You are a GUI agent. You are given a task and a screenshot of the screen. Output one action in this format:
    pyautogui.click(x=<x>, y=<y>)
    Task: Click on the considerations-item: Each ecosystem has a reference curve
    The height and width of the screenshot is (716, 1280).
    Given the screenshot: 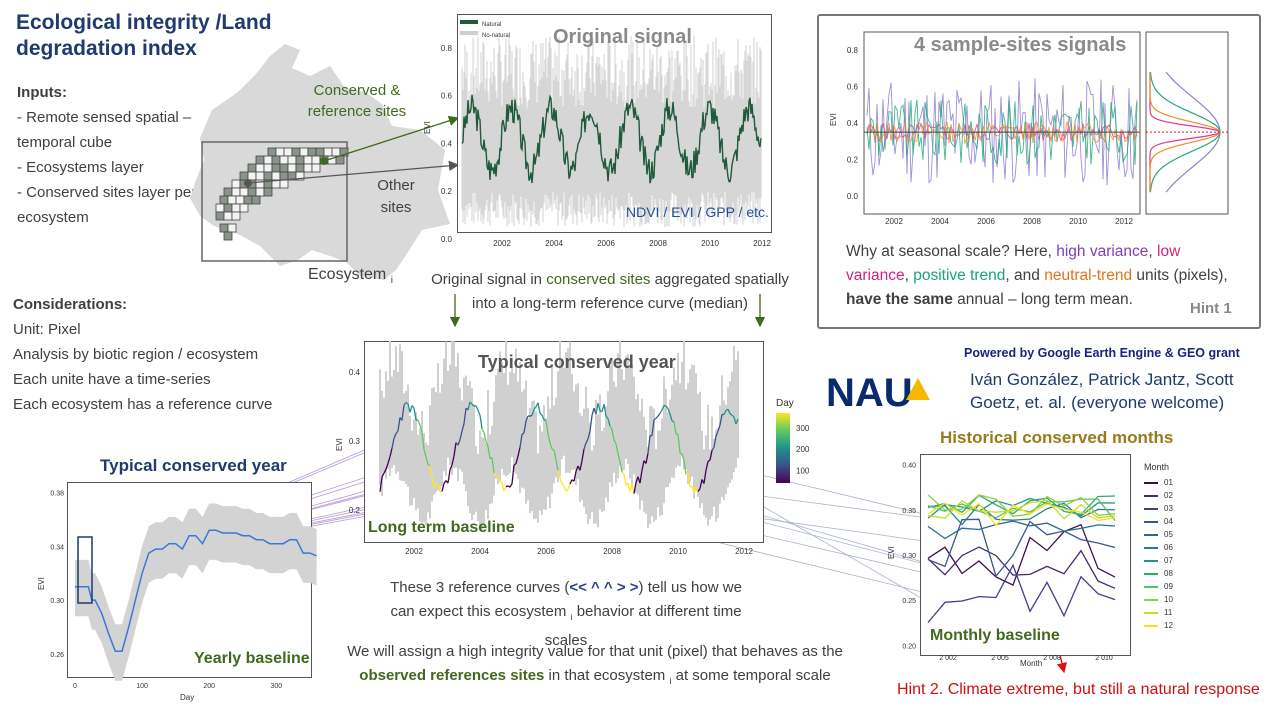 What is the action you would take?
    pyautogui.click(x=143, y=404)
    